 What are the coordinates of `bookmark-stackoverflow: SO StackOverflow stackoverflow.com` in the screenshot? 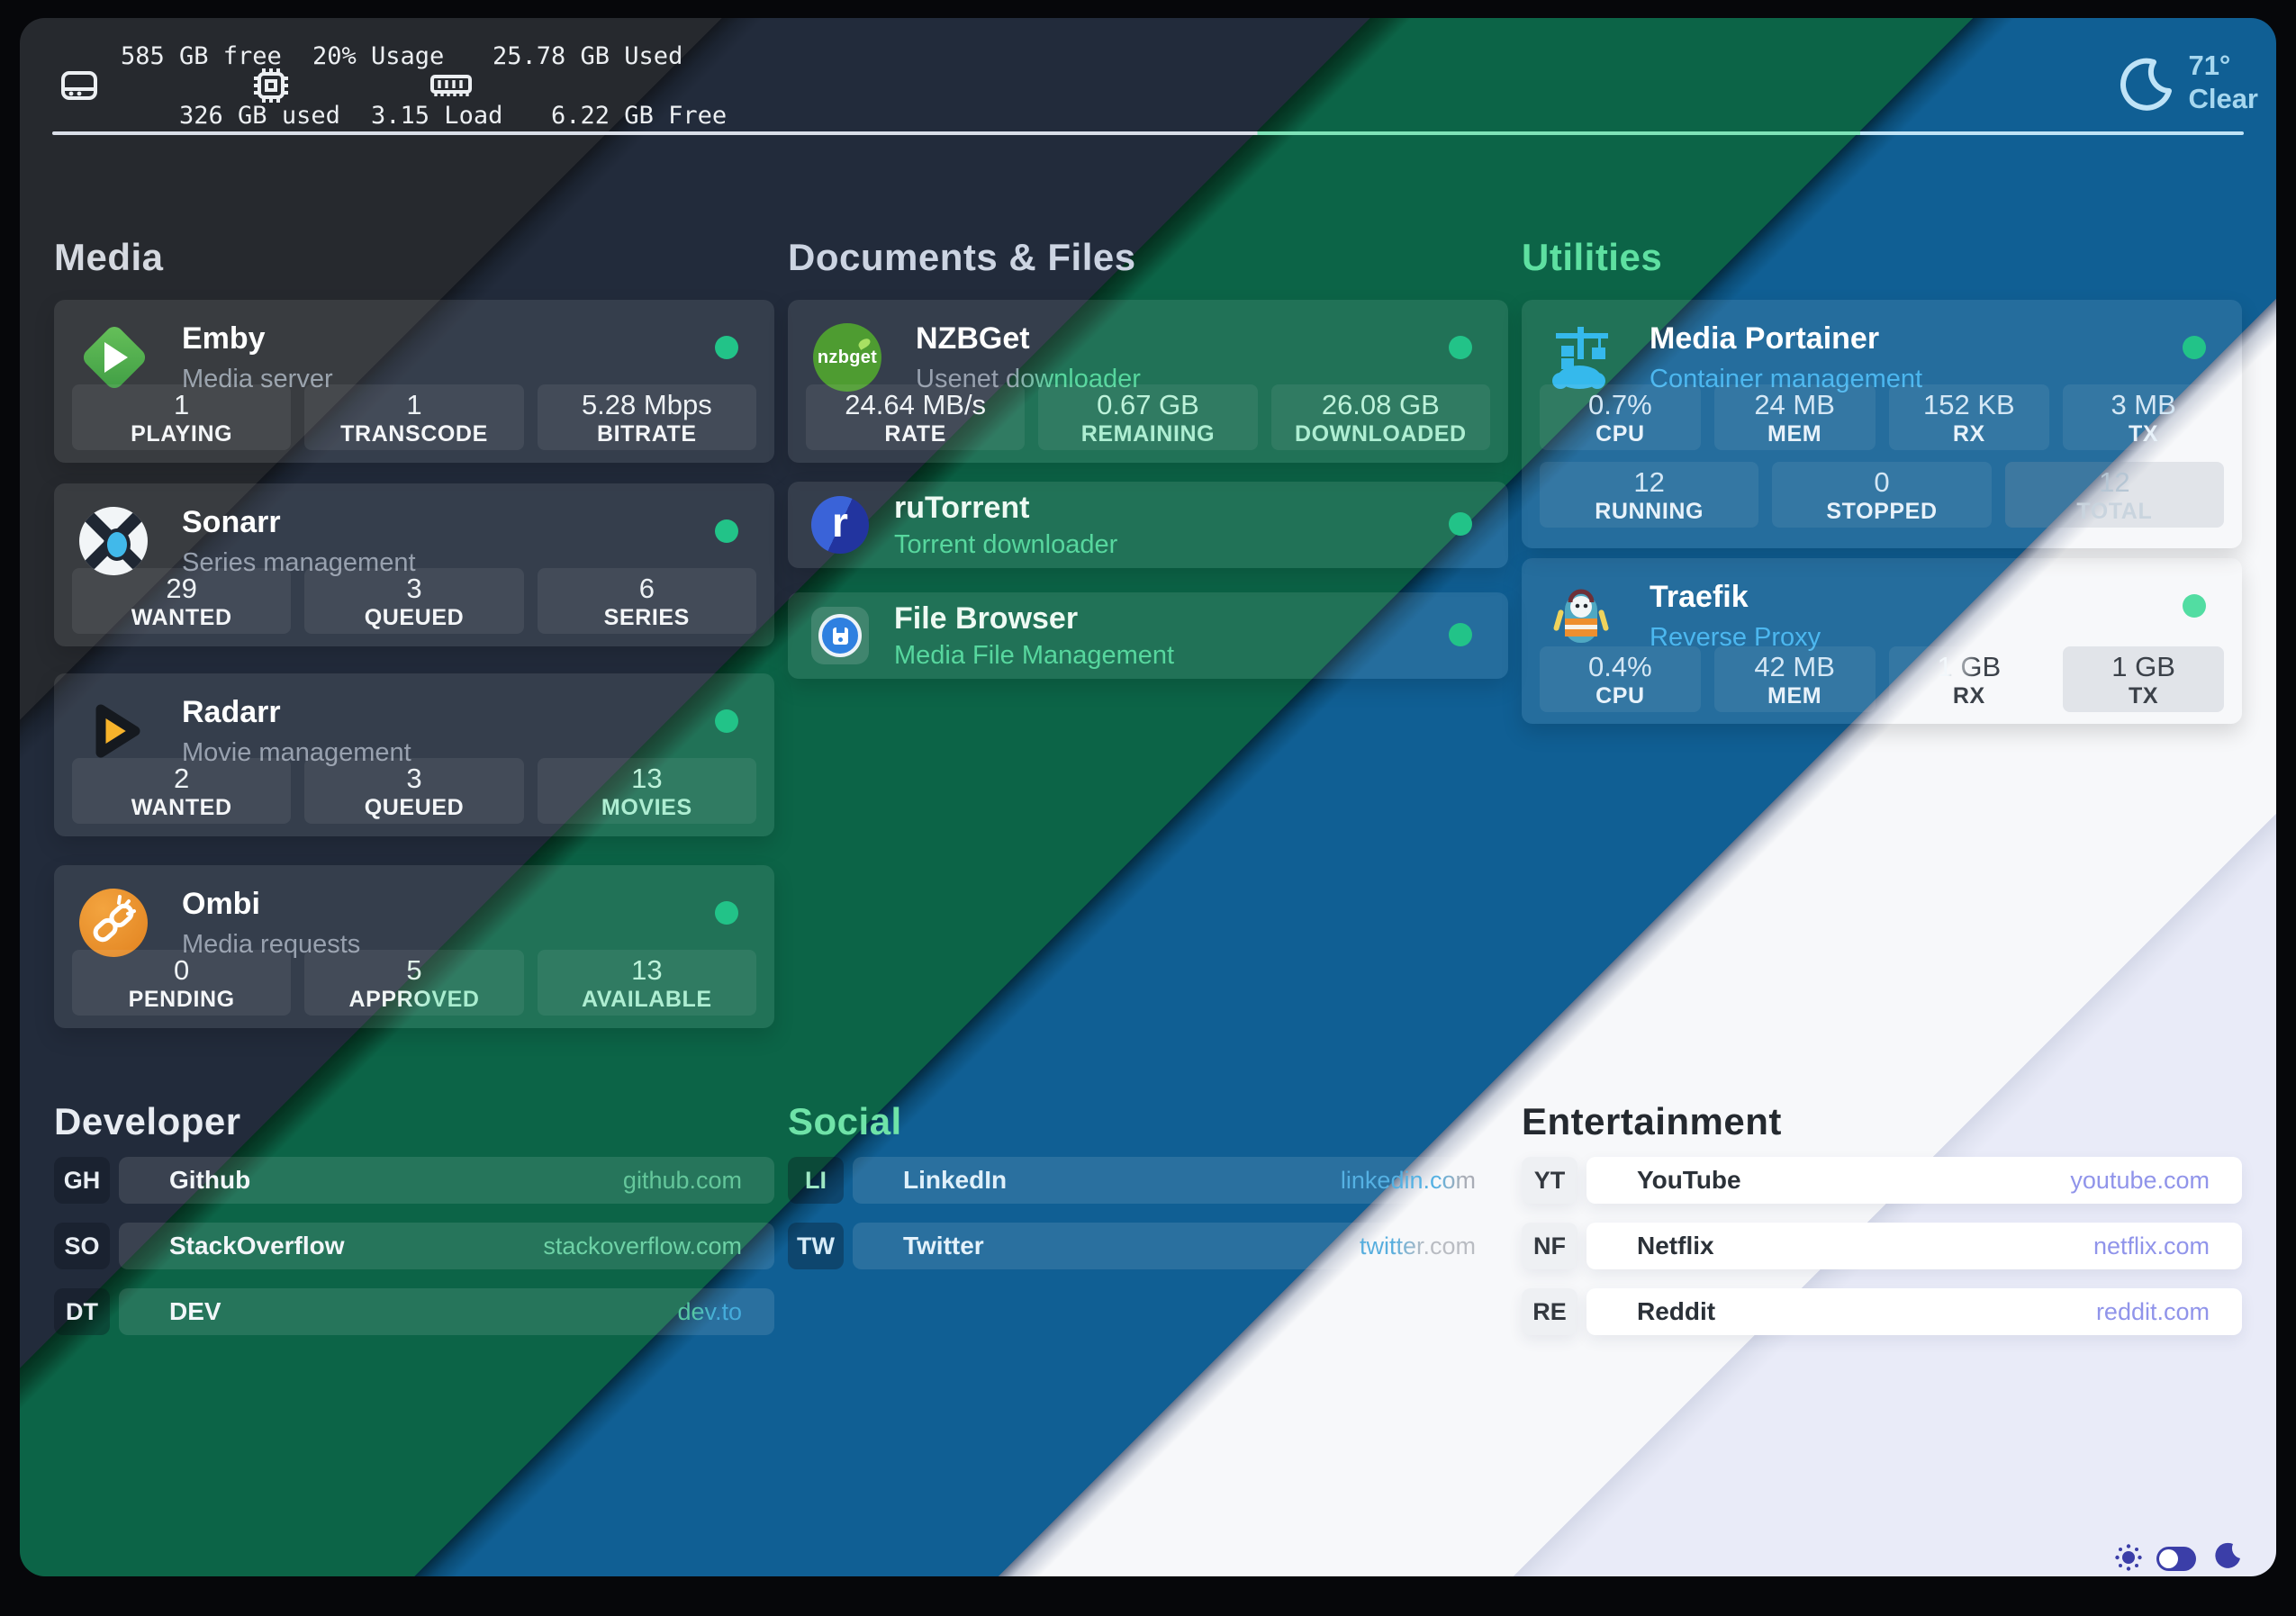 It's located at (414, 1246).